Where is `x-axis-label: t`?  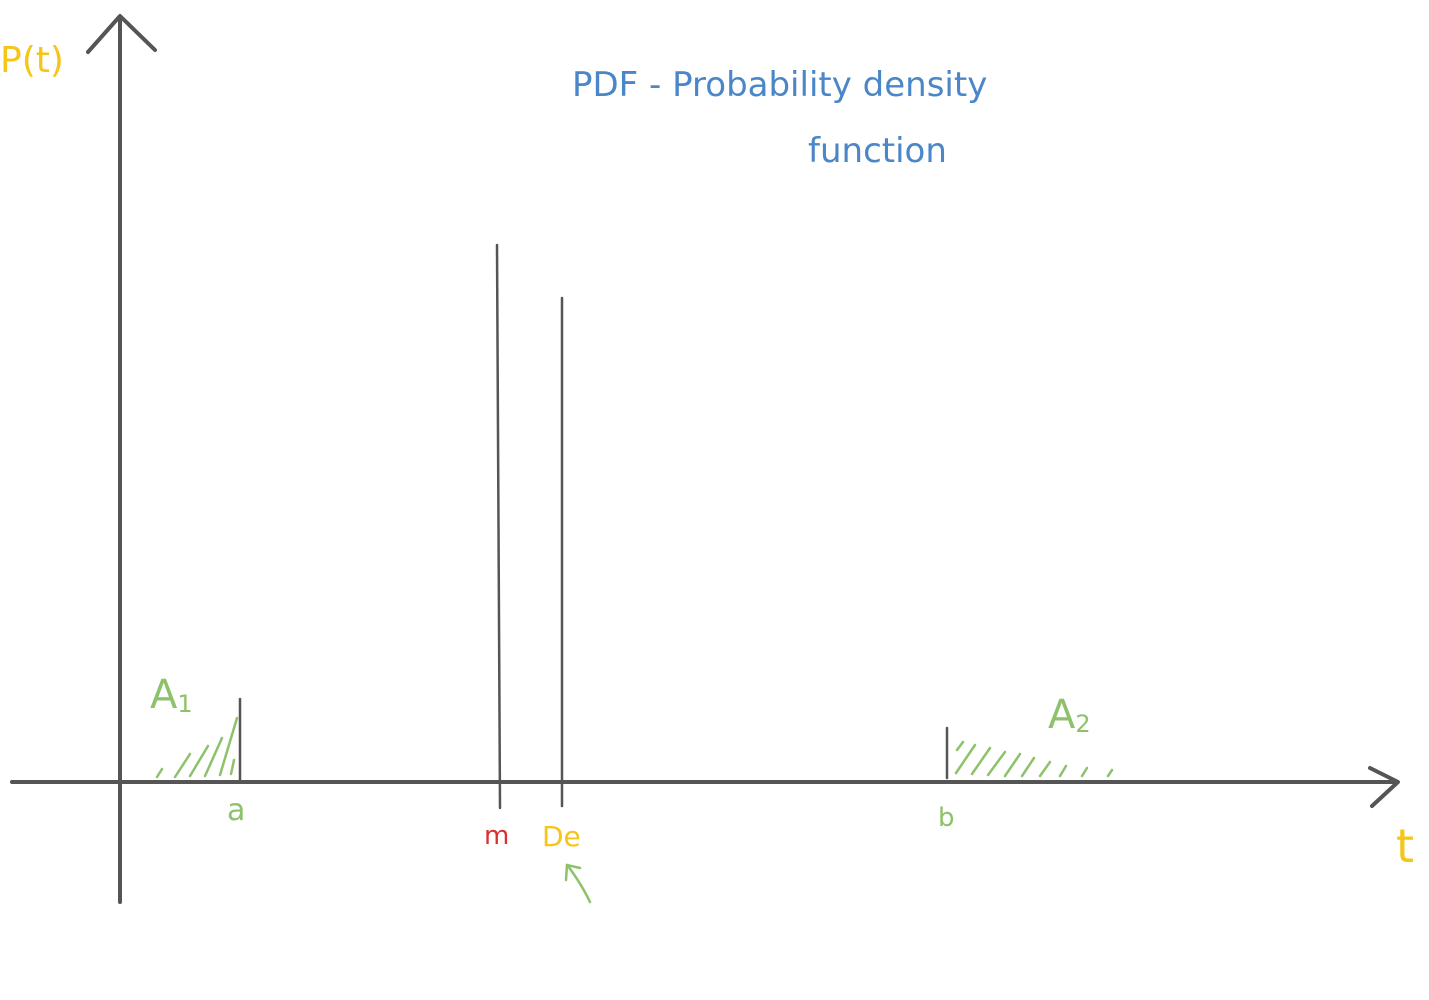
x-axis-label: t is located at coordinates (1405, 846).